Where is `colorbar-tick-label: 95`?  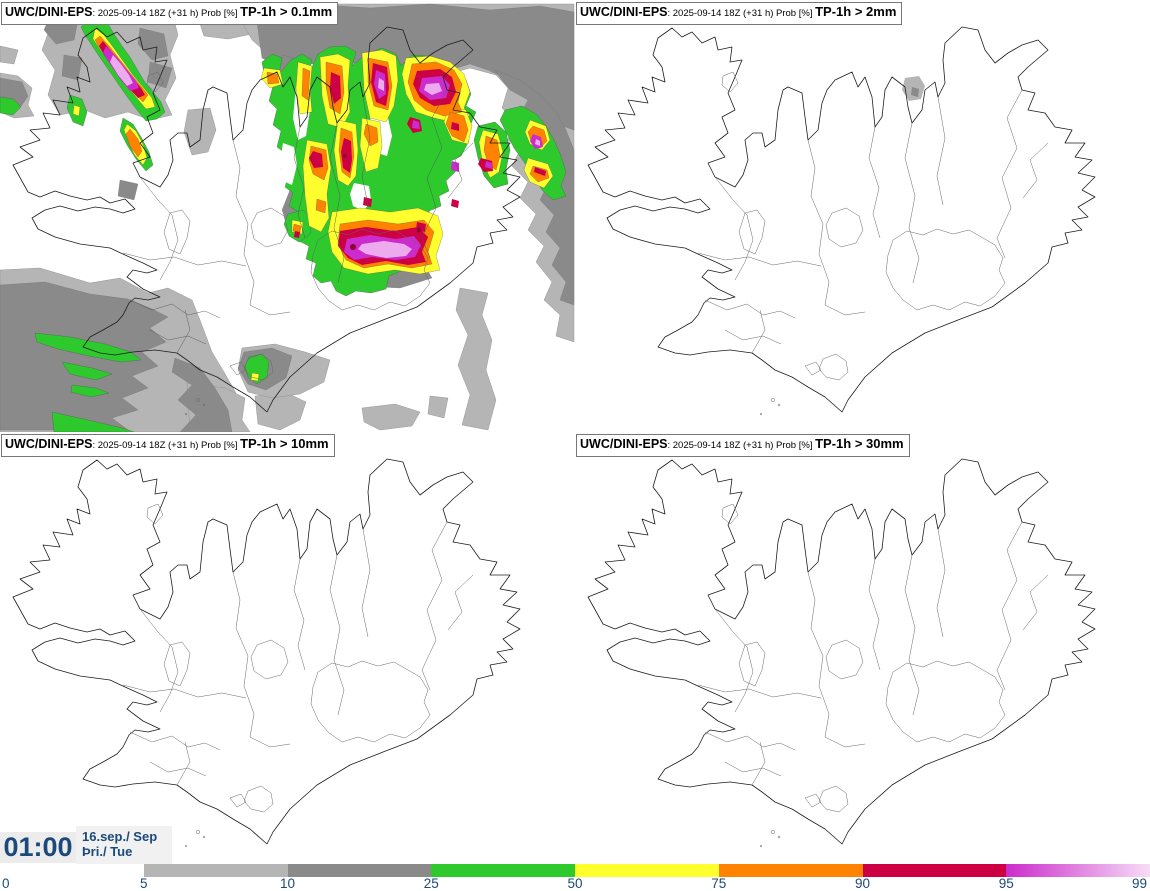 colorbar-tick-label: 95 is located at coordinates (1006, 883).